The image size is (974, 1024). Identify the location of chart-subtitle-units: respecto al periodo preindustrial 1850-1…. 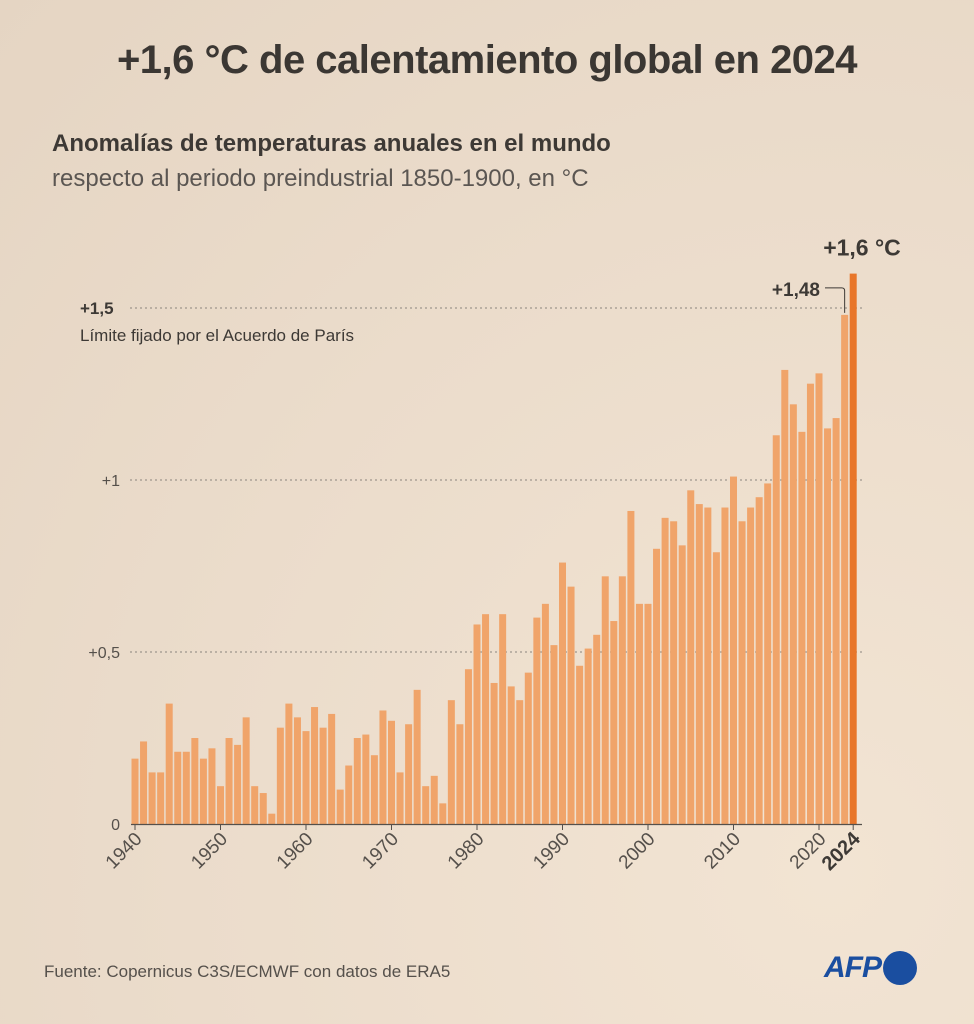
(320, 178).